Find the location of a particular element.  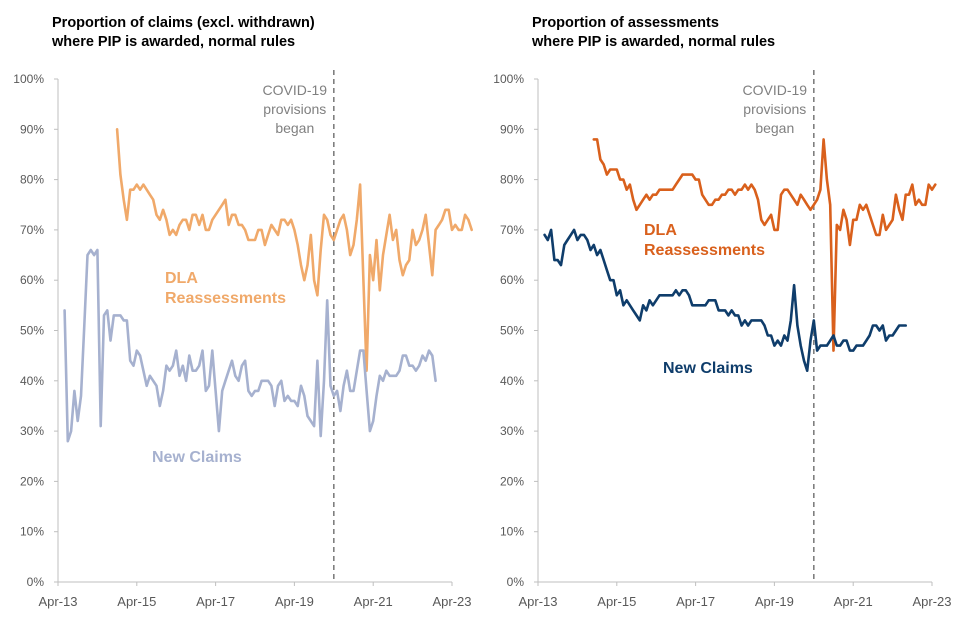

chart-title-line1: Proportion of assessments is located at coordinates (625, 23).